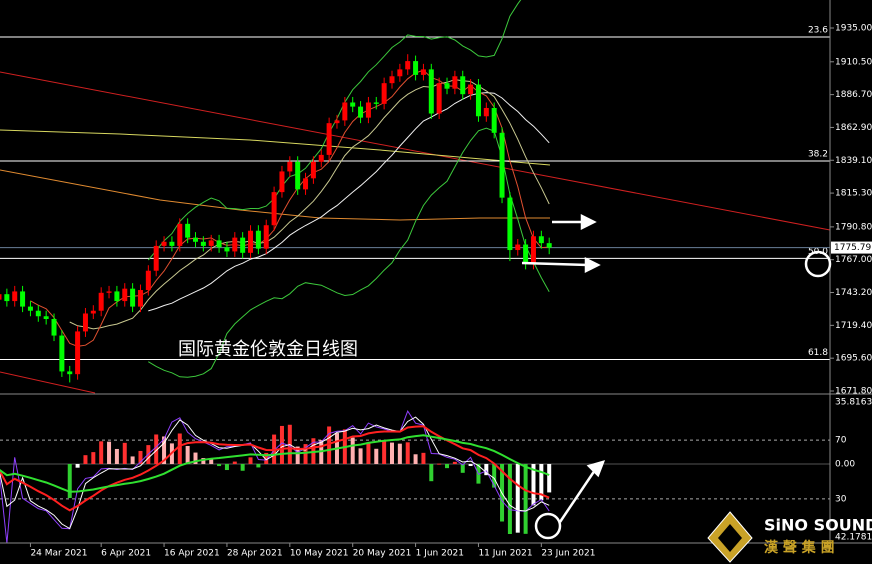 Image resolution: width=872 pixels, height=564 pixels. What do you see at coordinates (192, 554) in the screenshot?
I see `x-tick-label: 16 Apr 2021` at bounding box center [192, 554].